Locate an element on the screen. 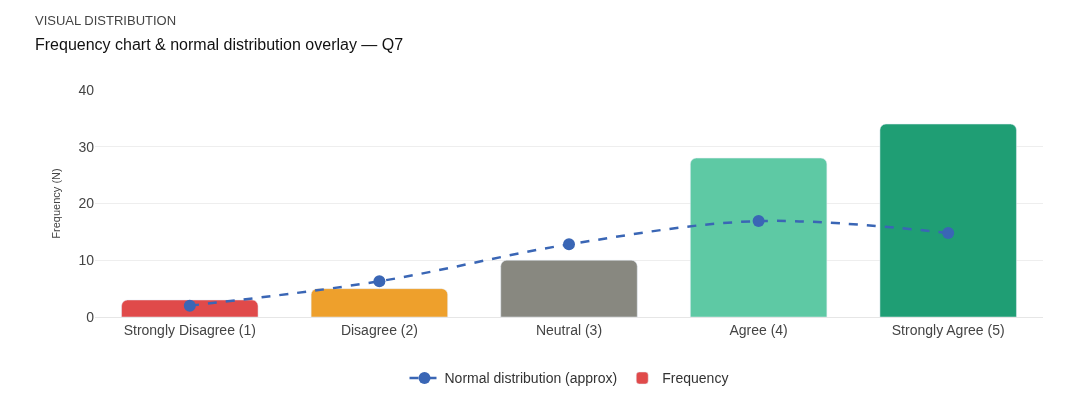  legend-label: Frequency is located at coordinates (695, 378).